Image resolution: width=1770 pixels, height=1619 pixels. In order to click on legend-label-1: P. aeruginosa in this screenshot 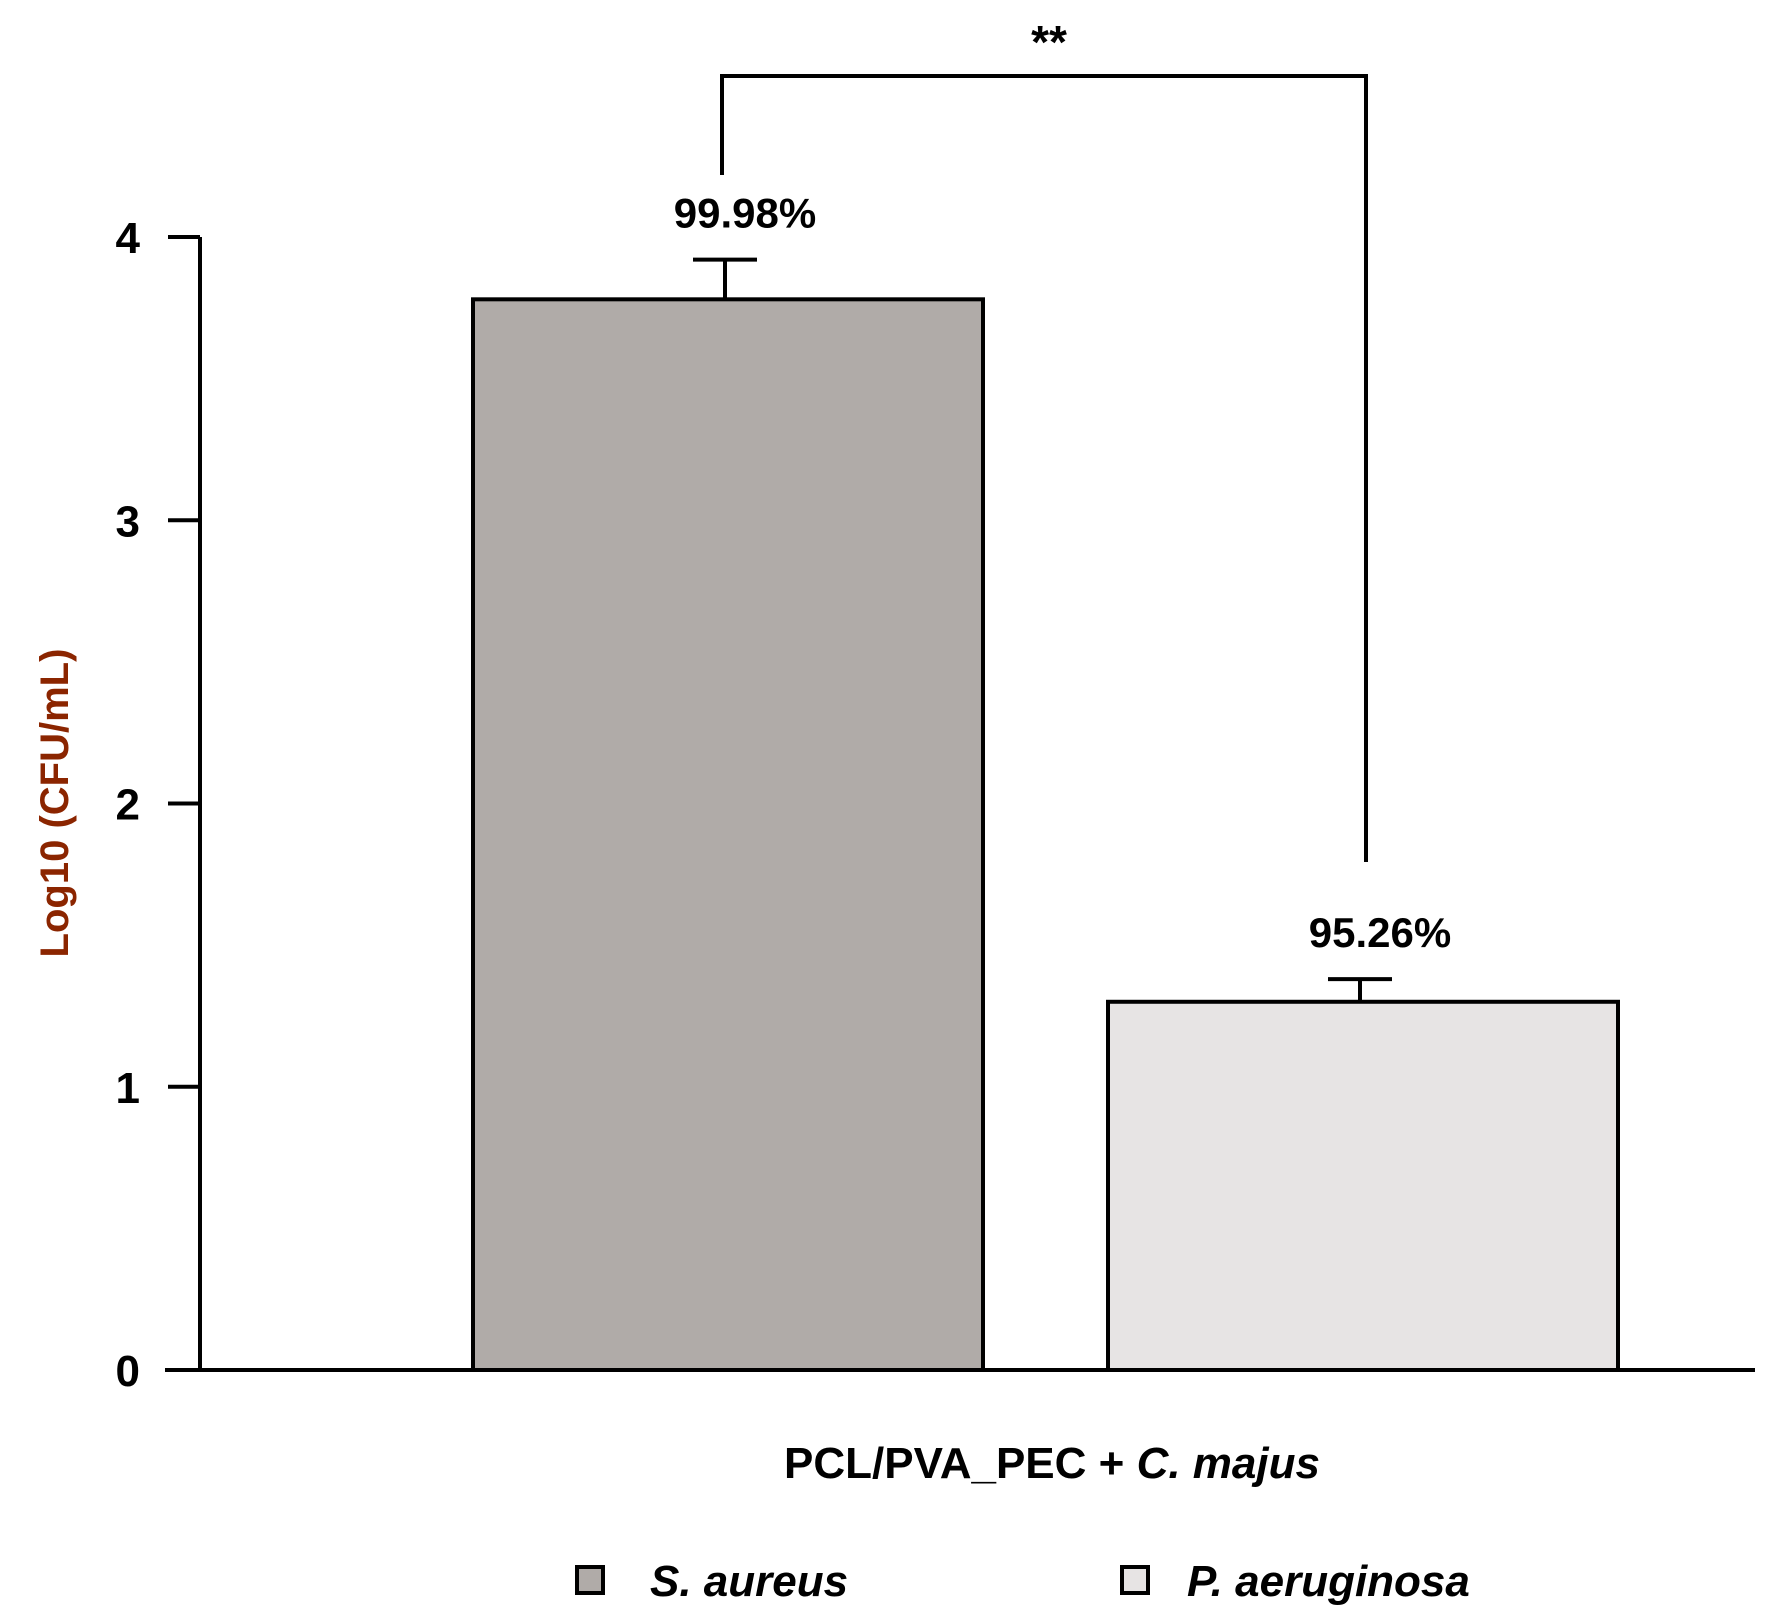, I will do `click(1328, 1581)`.